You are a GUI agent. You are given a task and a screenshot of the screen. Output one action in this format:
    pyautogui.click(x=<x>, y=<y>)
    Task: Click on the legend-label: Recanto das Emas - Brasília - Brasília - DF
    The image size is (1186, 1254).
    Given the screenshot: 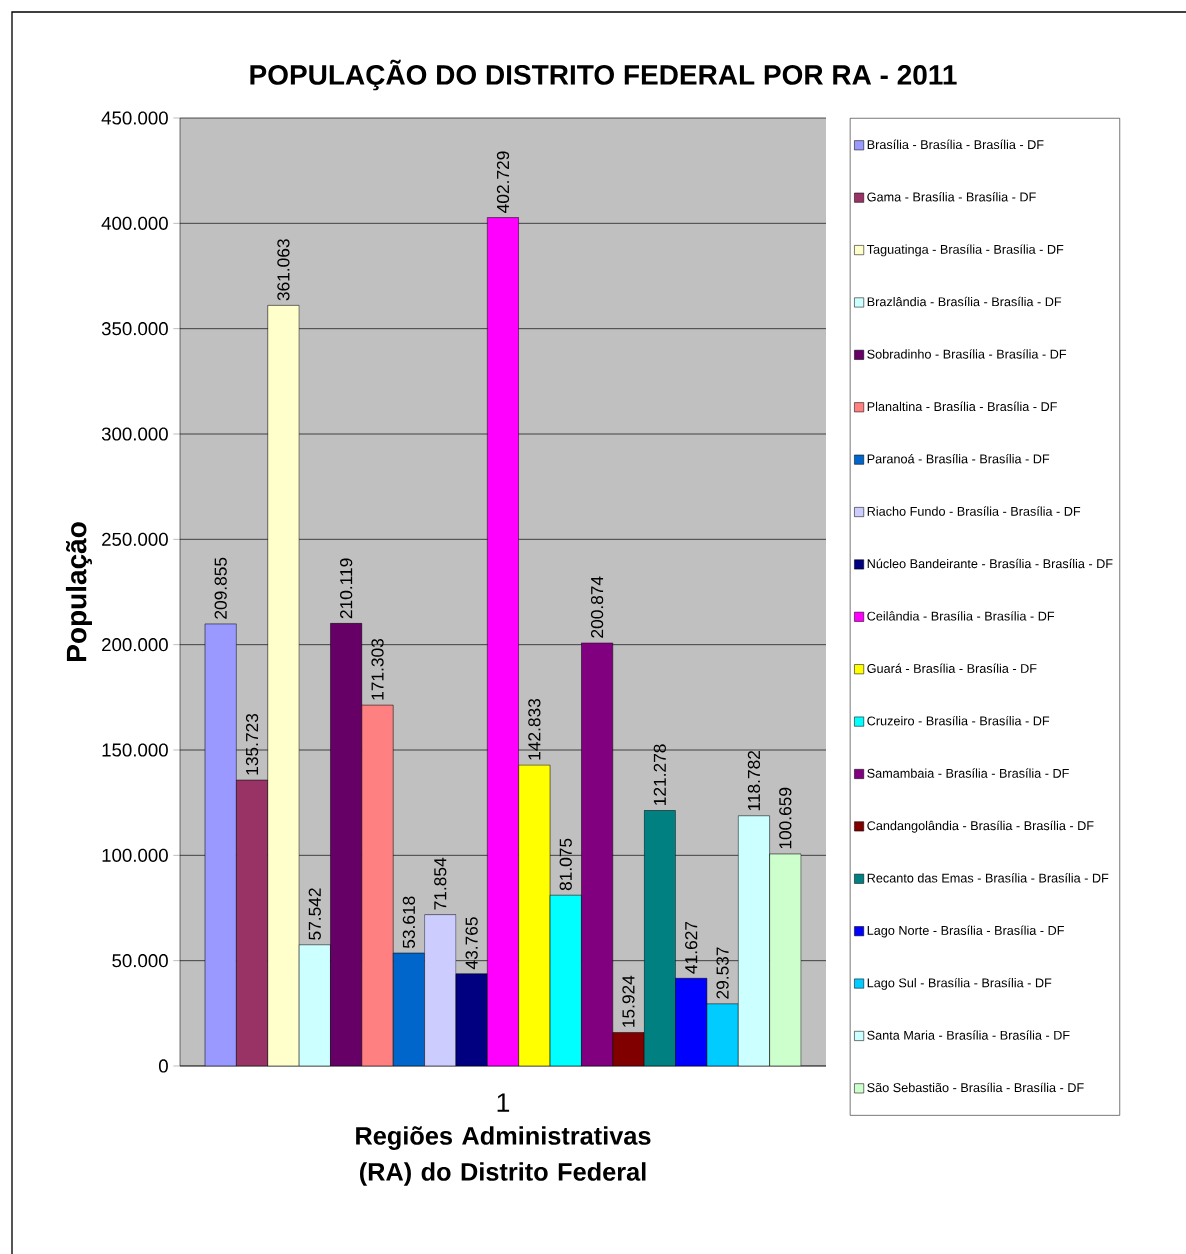 What is the action you would take?
    pyautogui.click(x=988, y=878)
    